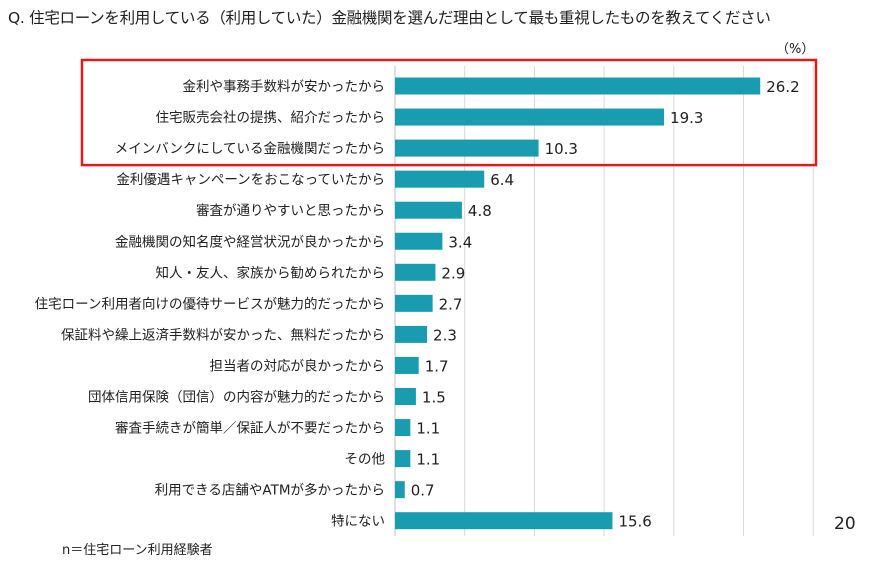 This screenshot has height=563, width=870. I want to click on category-label: 知人・友人、家族から勧められたから, so click(271, 272).